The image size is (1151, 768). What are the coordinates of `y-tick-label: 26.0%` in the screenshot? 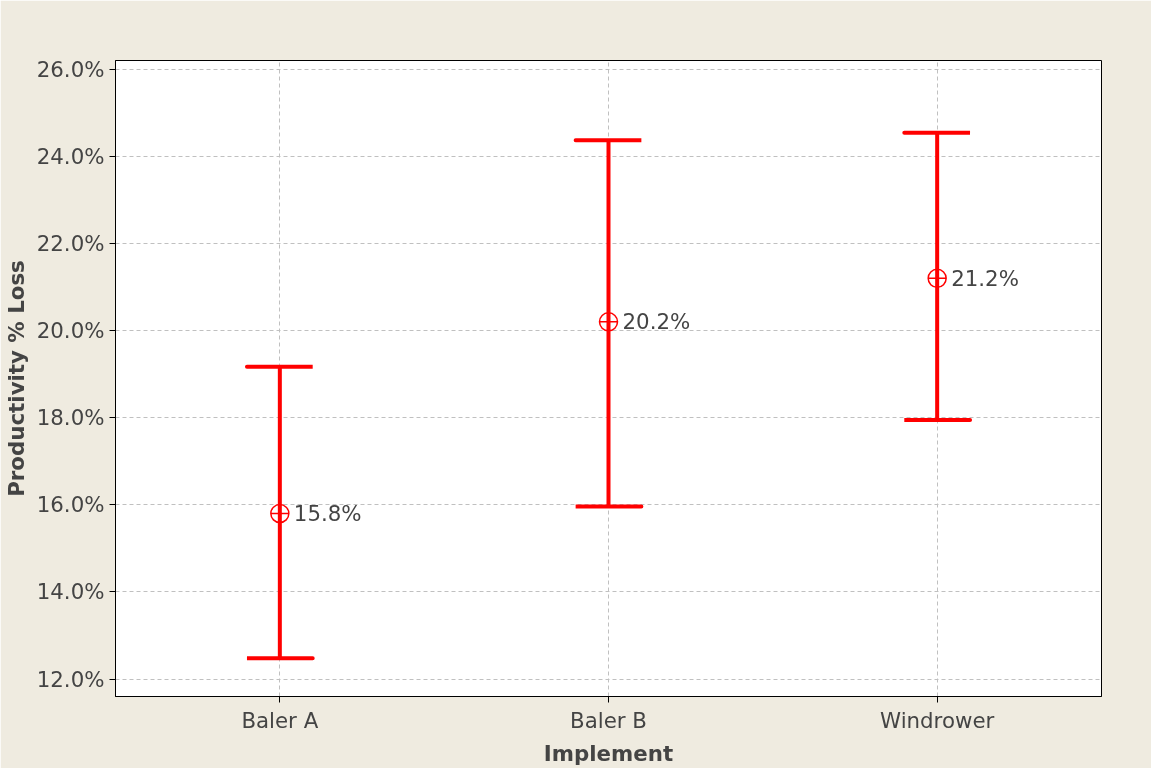 It's located at (70, 69).